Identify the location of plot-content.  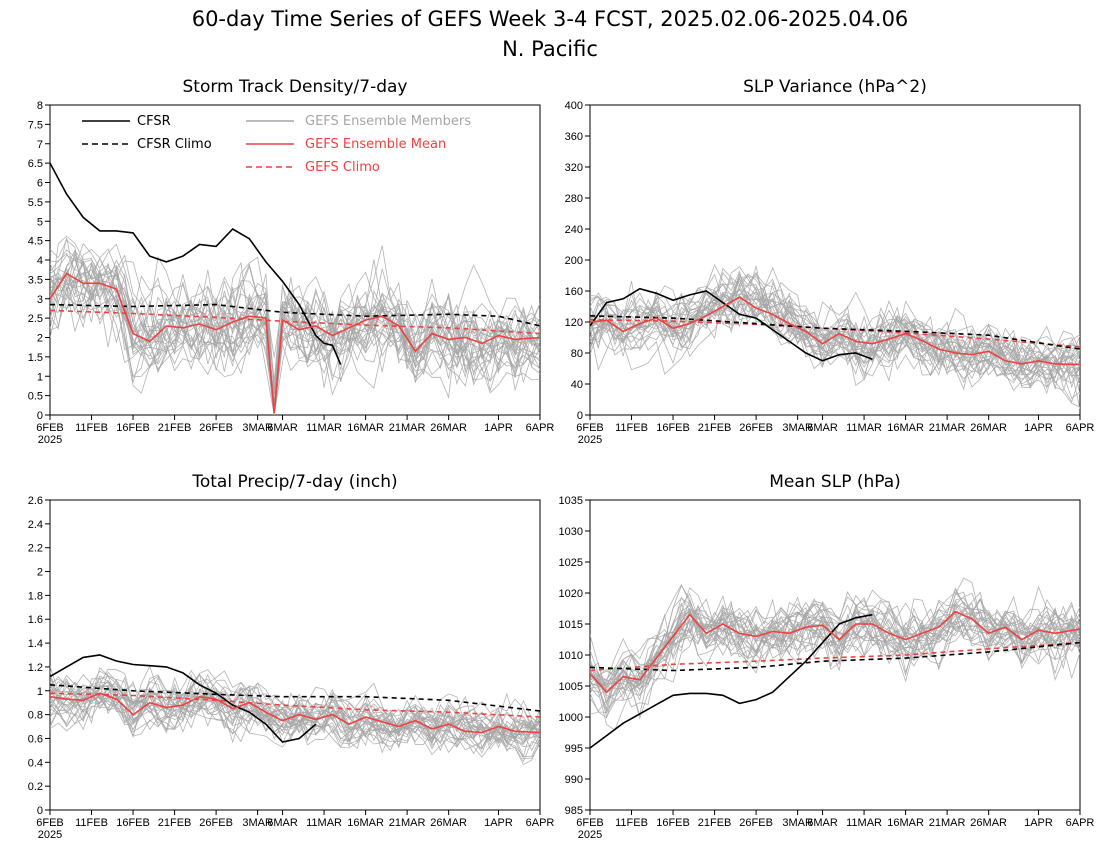
(295, 288).